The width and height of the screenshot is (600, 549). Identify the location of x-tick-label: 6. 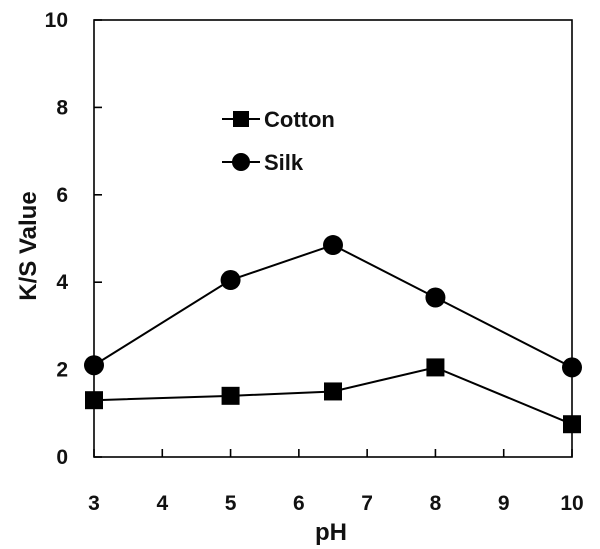
(299, 503).